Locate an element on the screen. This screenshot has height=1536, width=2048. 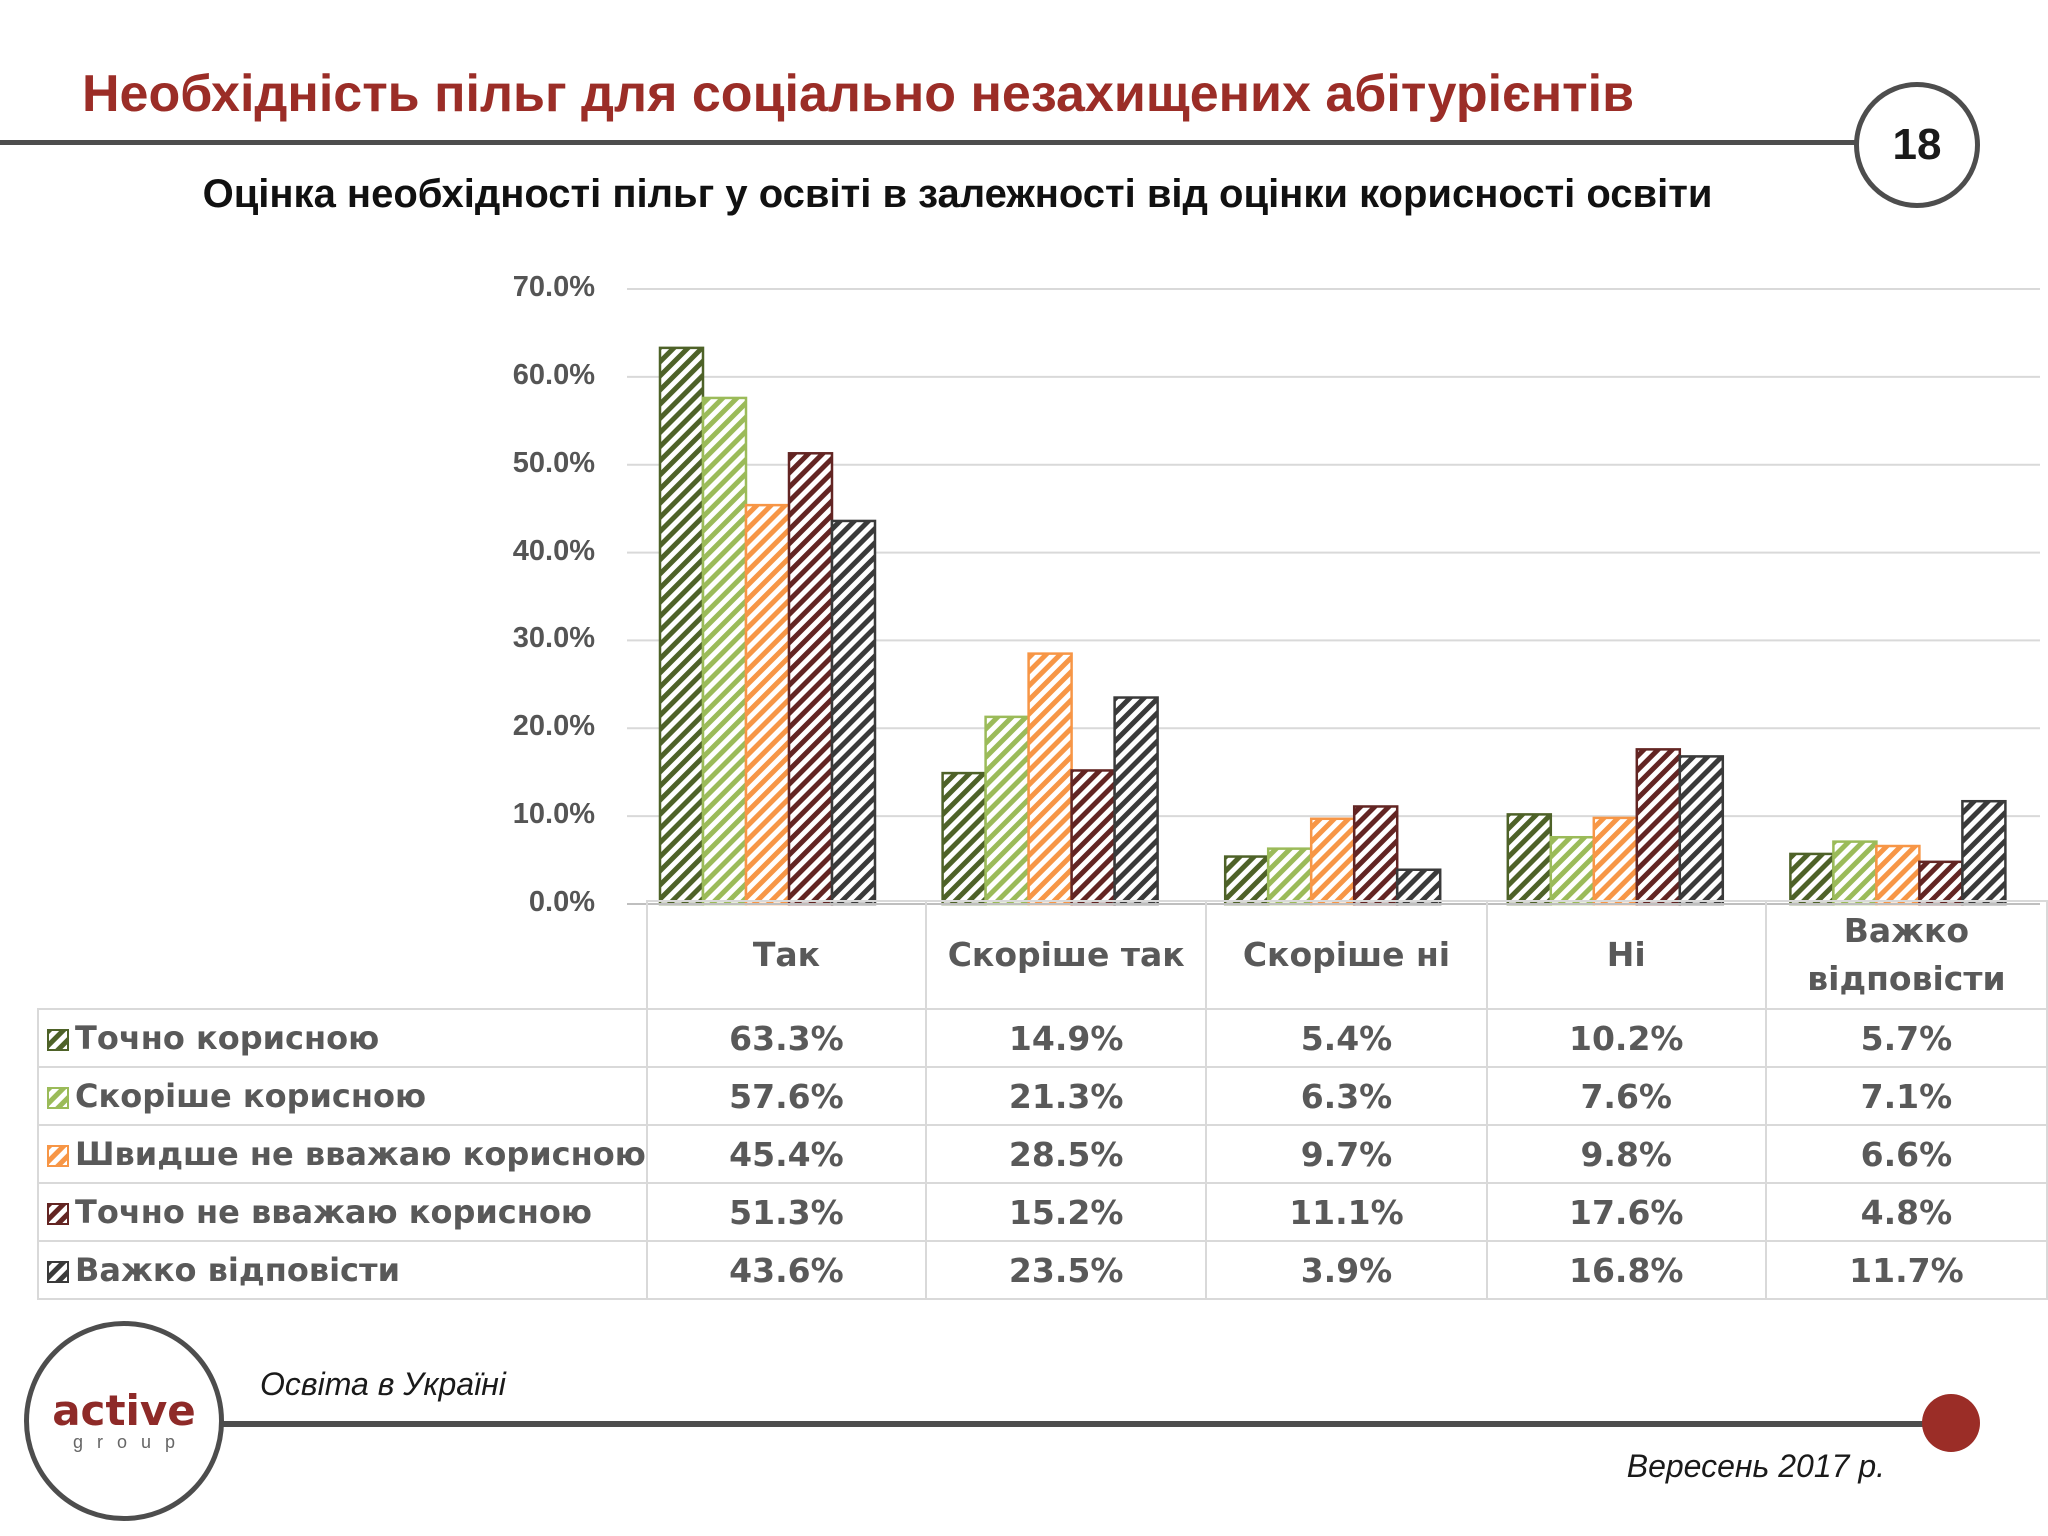
data-label: 7.6% is located at coordinates (1626, 1096).